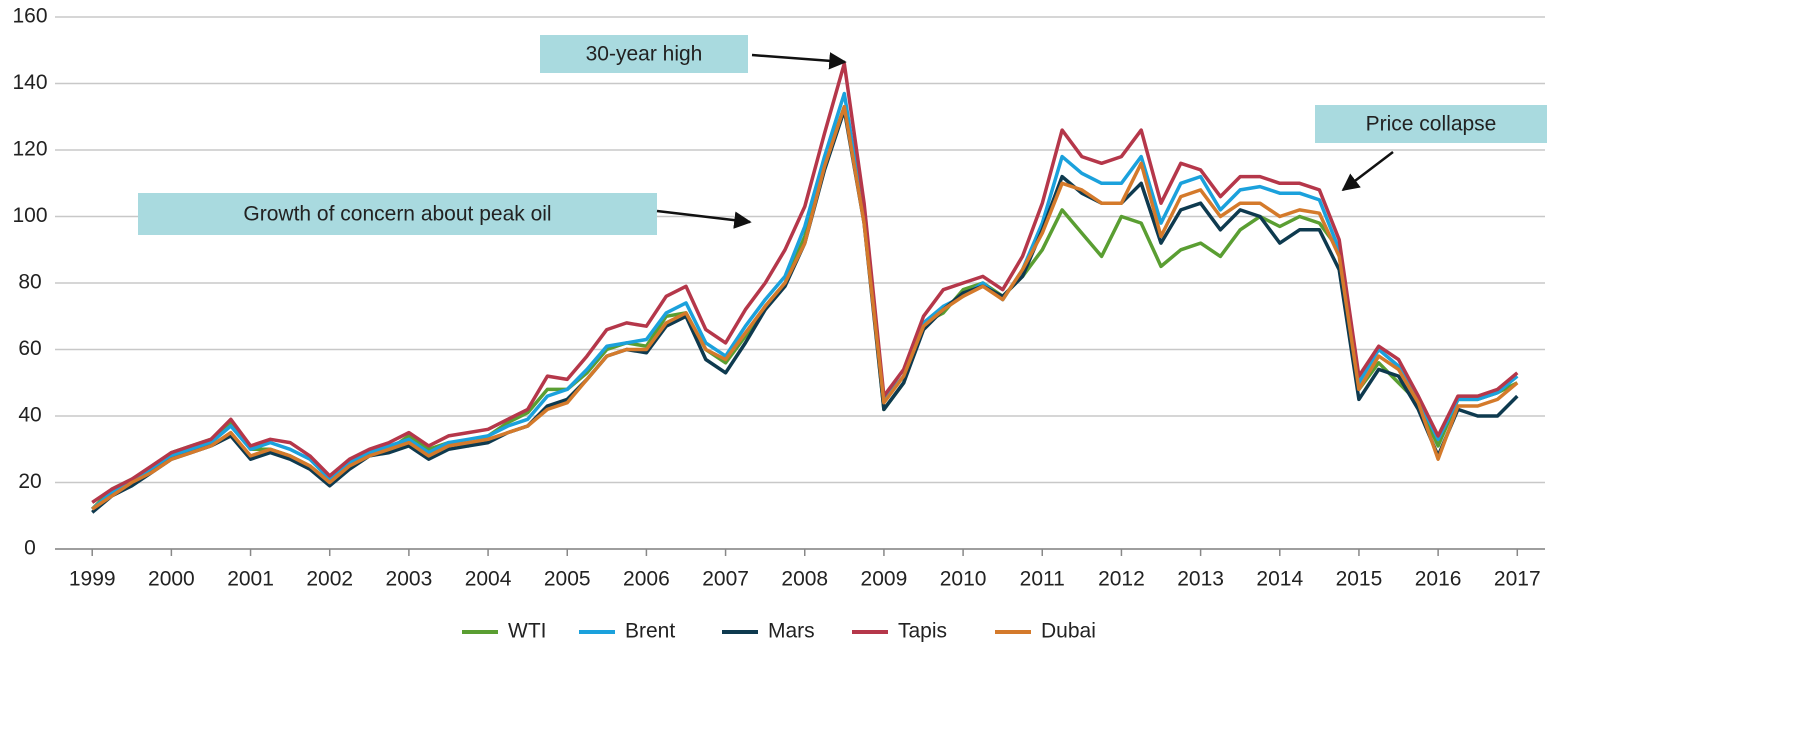 This screenshot has height=747, width=1816. Describe the element at coordinates (30, 548) in the screenshot. I see `y-tick-label: 0` at that location.